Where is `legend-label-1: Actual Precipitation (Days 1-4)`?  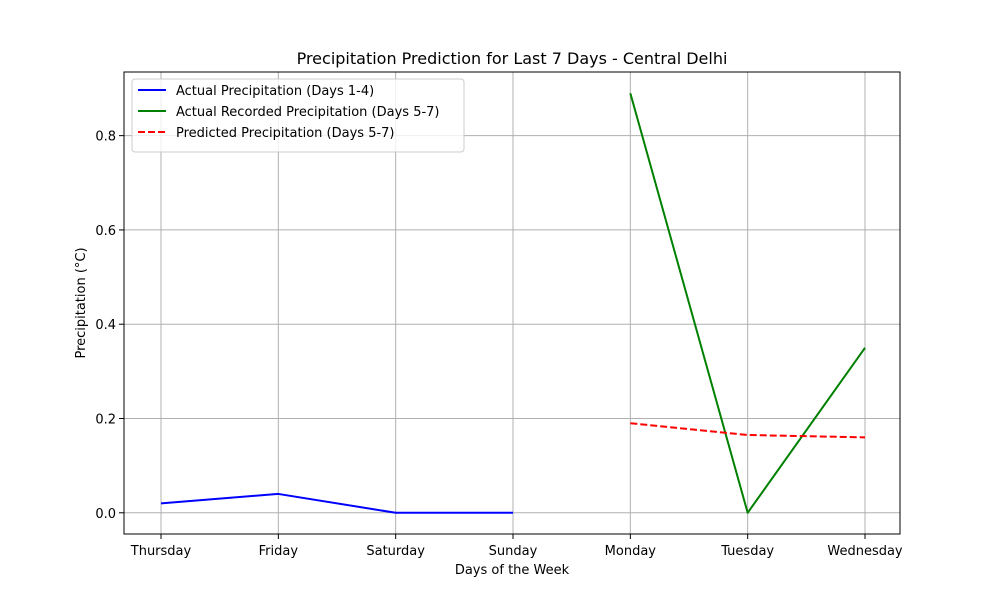
legend-label-1: Actual Precipitation (Days 1-4) is located at coordinates (275, 91).